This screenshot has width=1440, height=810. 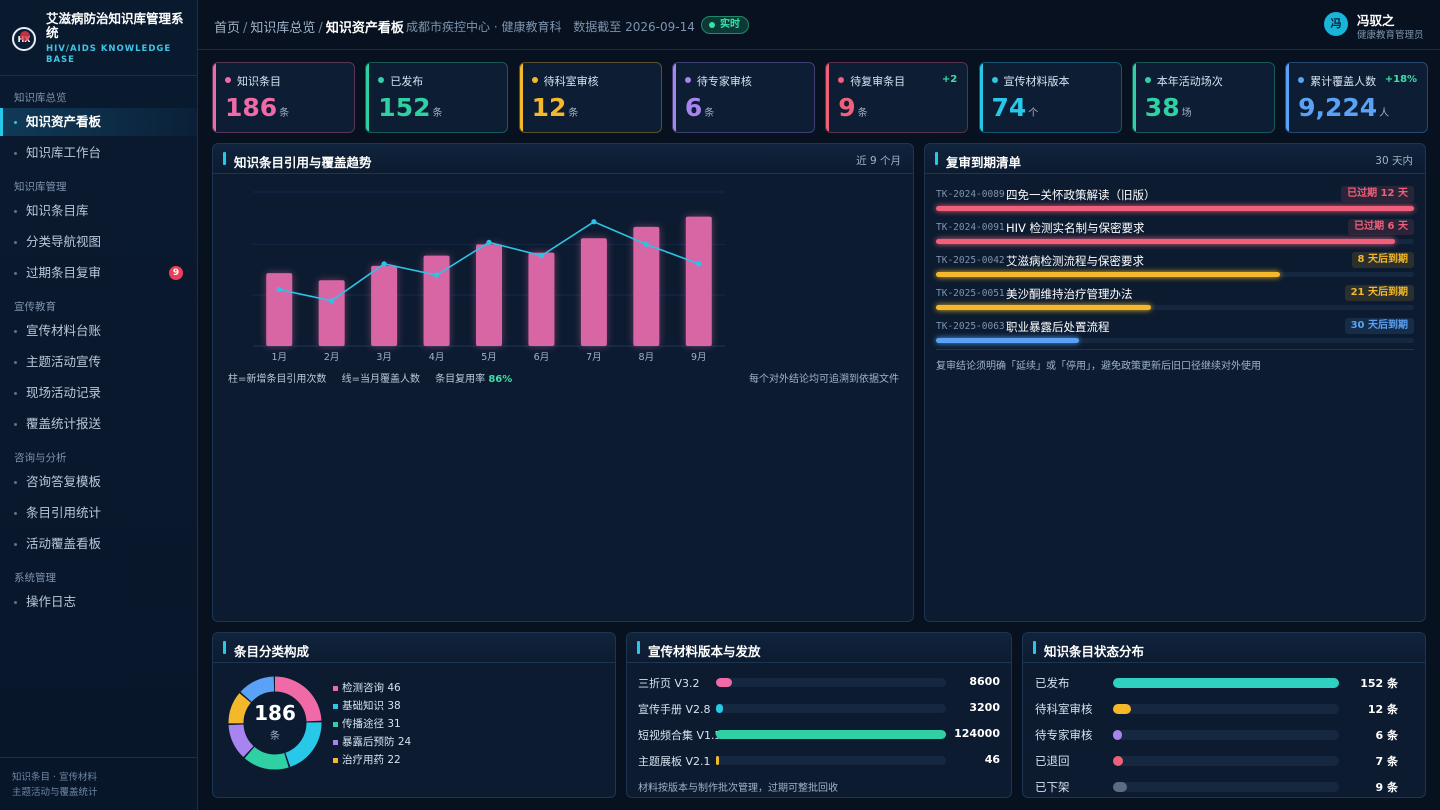 I want to click on status-bar-track, so click(x=1226, y=787).